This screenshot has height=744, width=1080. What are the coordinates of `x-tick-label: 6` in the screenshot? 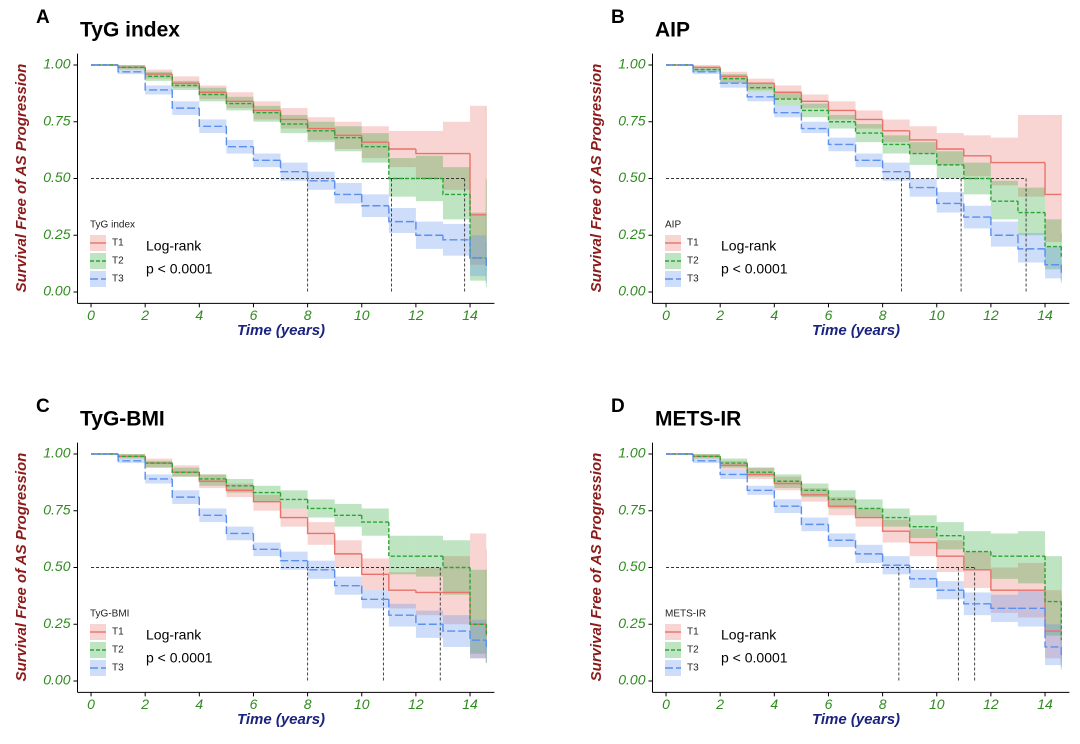 It's located at (829, 315).